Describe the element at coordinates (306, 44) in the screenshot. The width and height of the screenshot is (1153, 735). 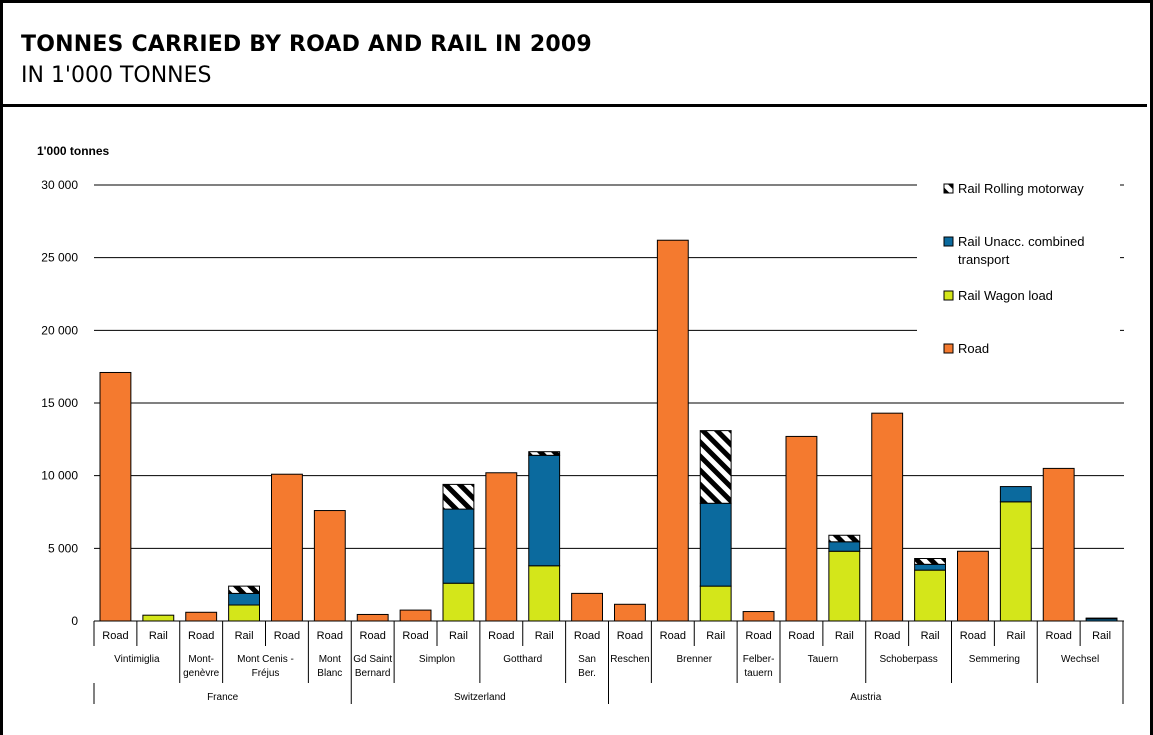
I see `chart-title: TONNES CARRIED BY ROAD AND RAIL IN 2009` at that location.